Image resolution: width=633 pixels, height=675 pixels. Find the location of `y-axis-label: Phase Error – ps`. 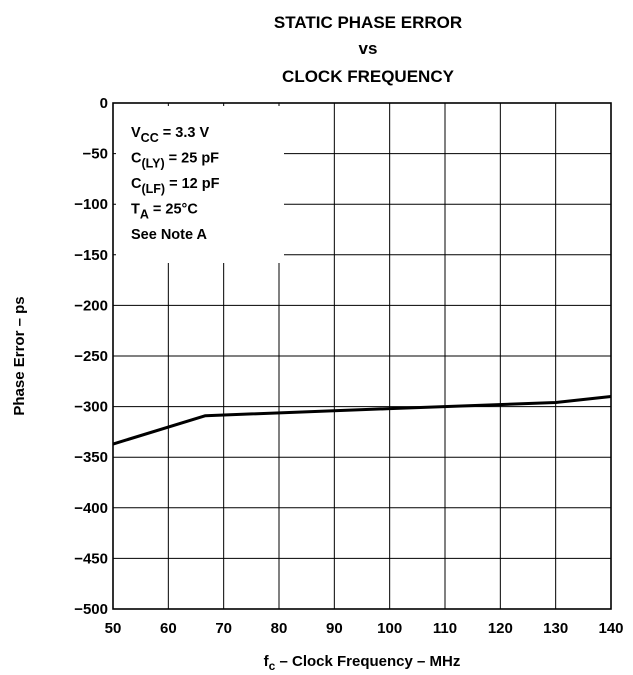

y-axis-label: Phase Error – ps is located at coordinates (19, 355).